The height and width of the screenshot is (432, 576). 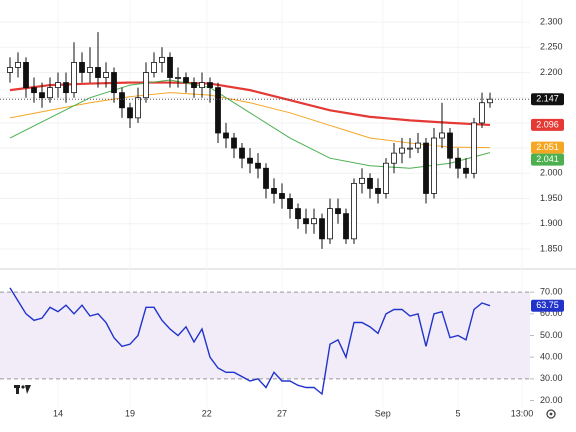 I want to click on value-box-label: 2.041, so click(x=547, y=159).